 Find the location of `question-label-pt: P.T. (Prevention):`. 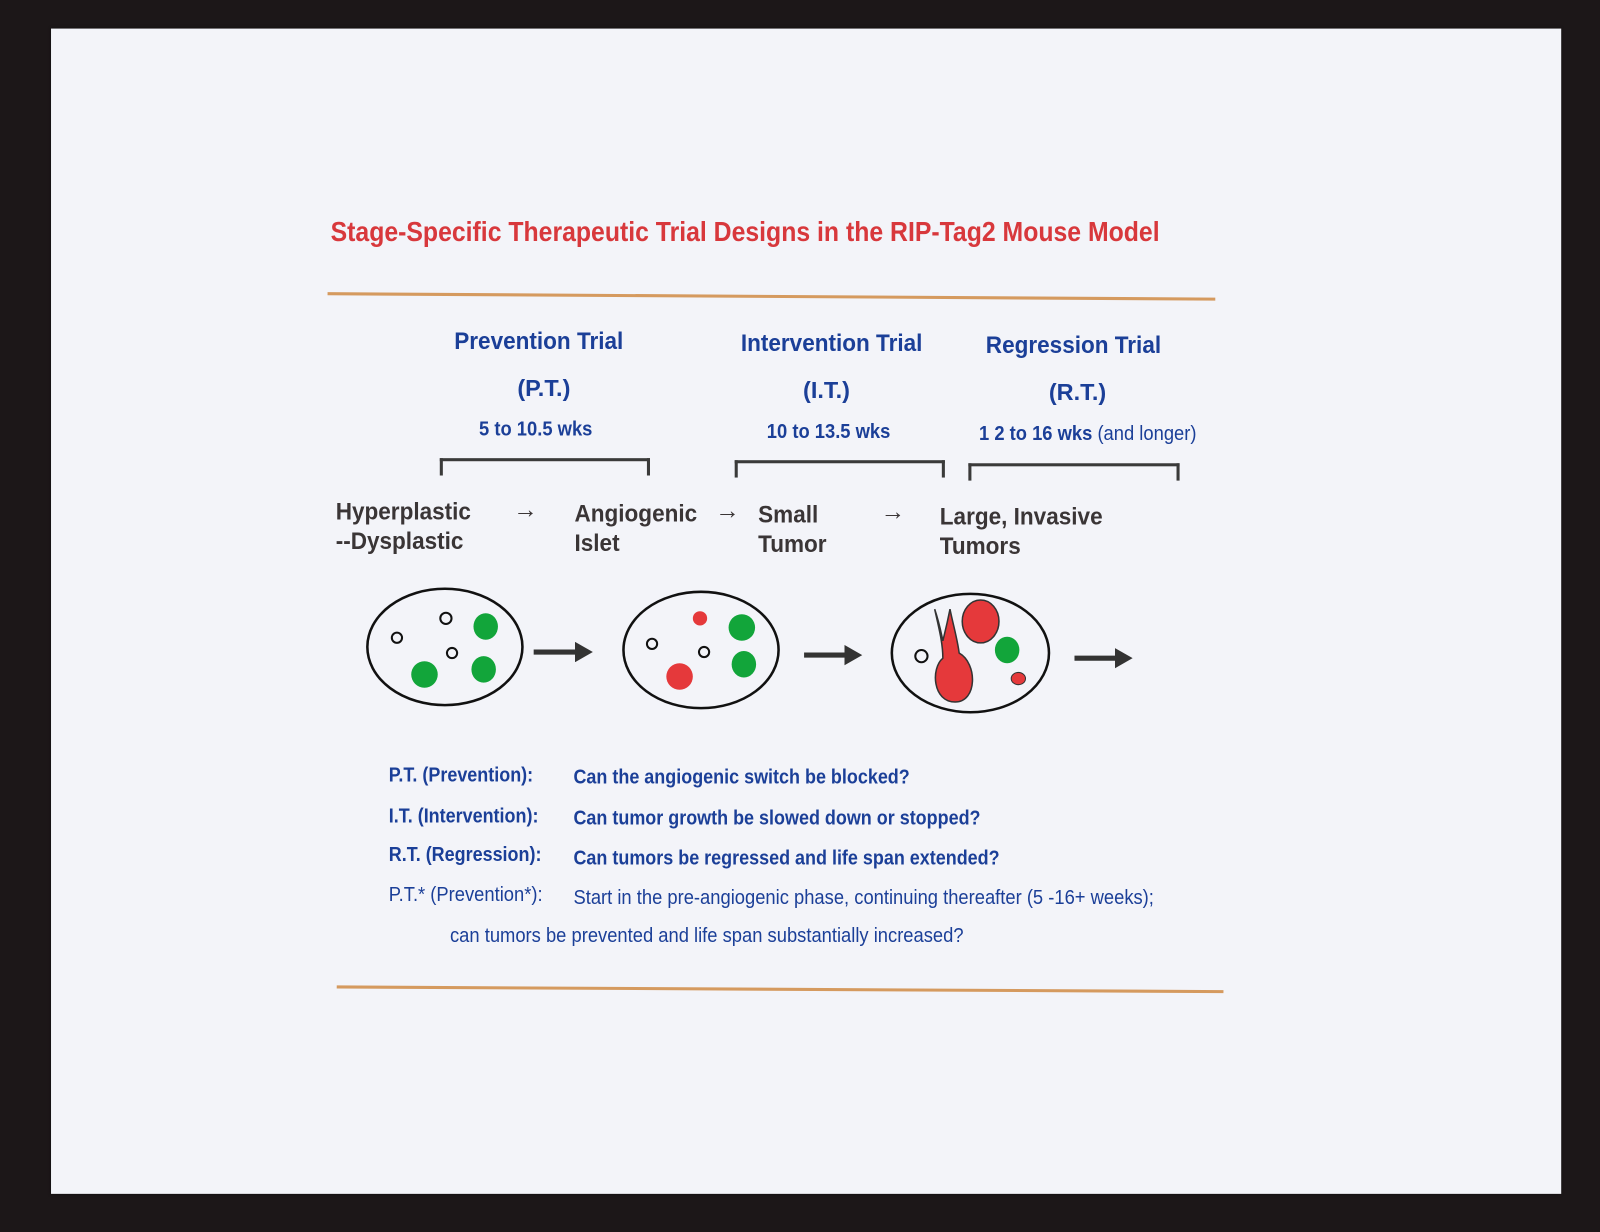

question-label-pt: P.T. (Prevention): is located at coordinates (461, 775).